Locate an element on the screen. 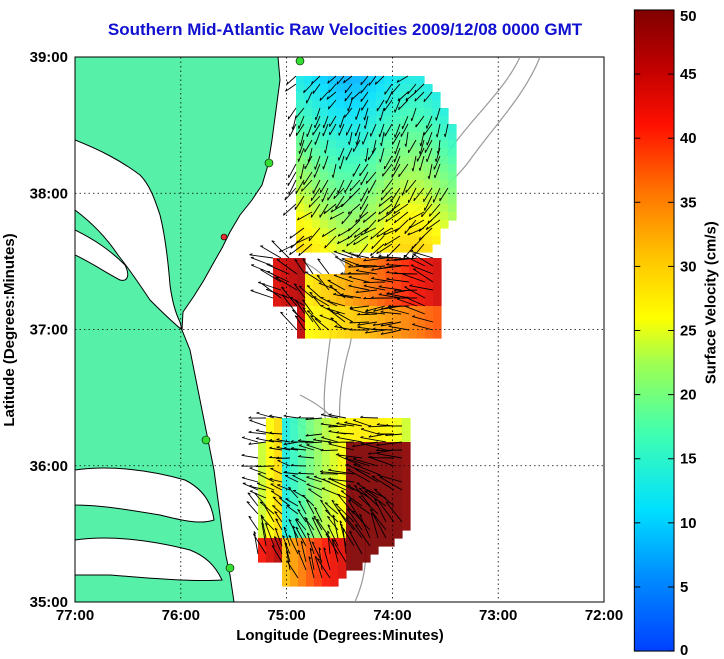  y-tick-label: 36:00 is located at coordinates (49, 466).